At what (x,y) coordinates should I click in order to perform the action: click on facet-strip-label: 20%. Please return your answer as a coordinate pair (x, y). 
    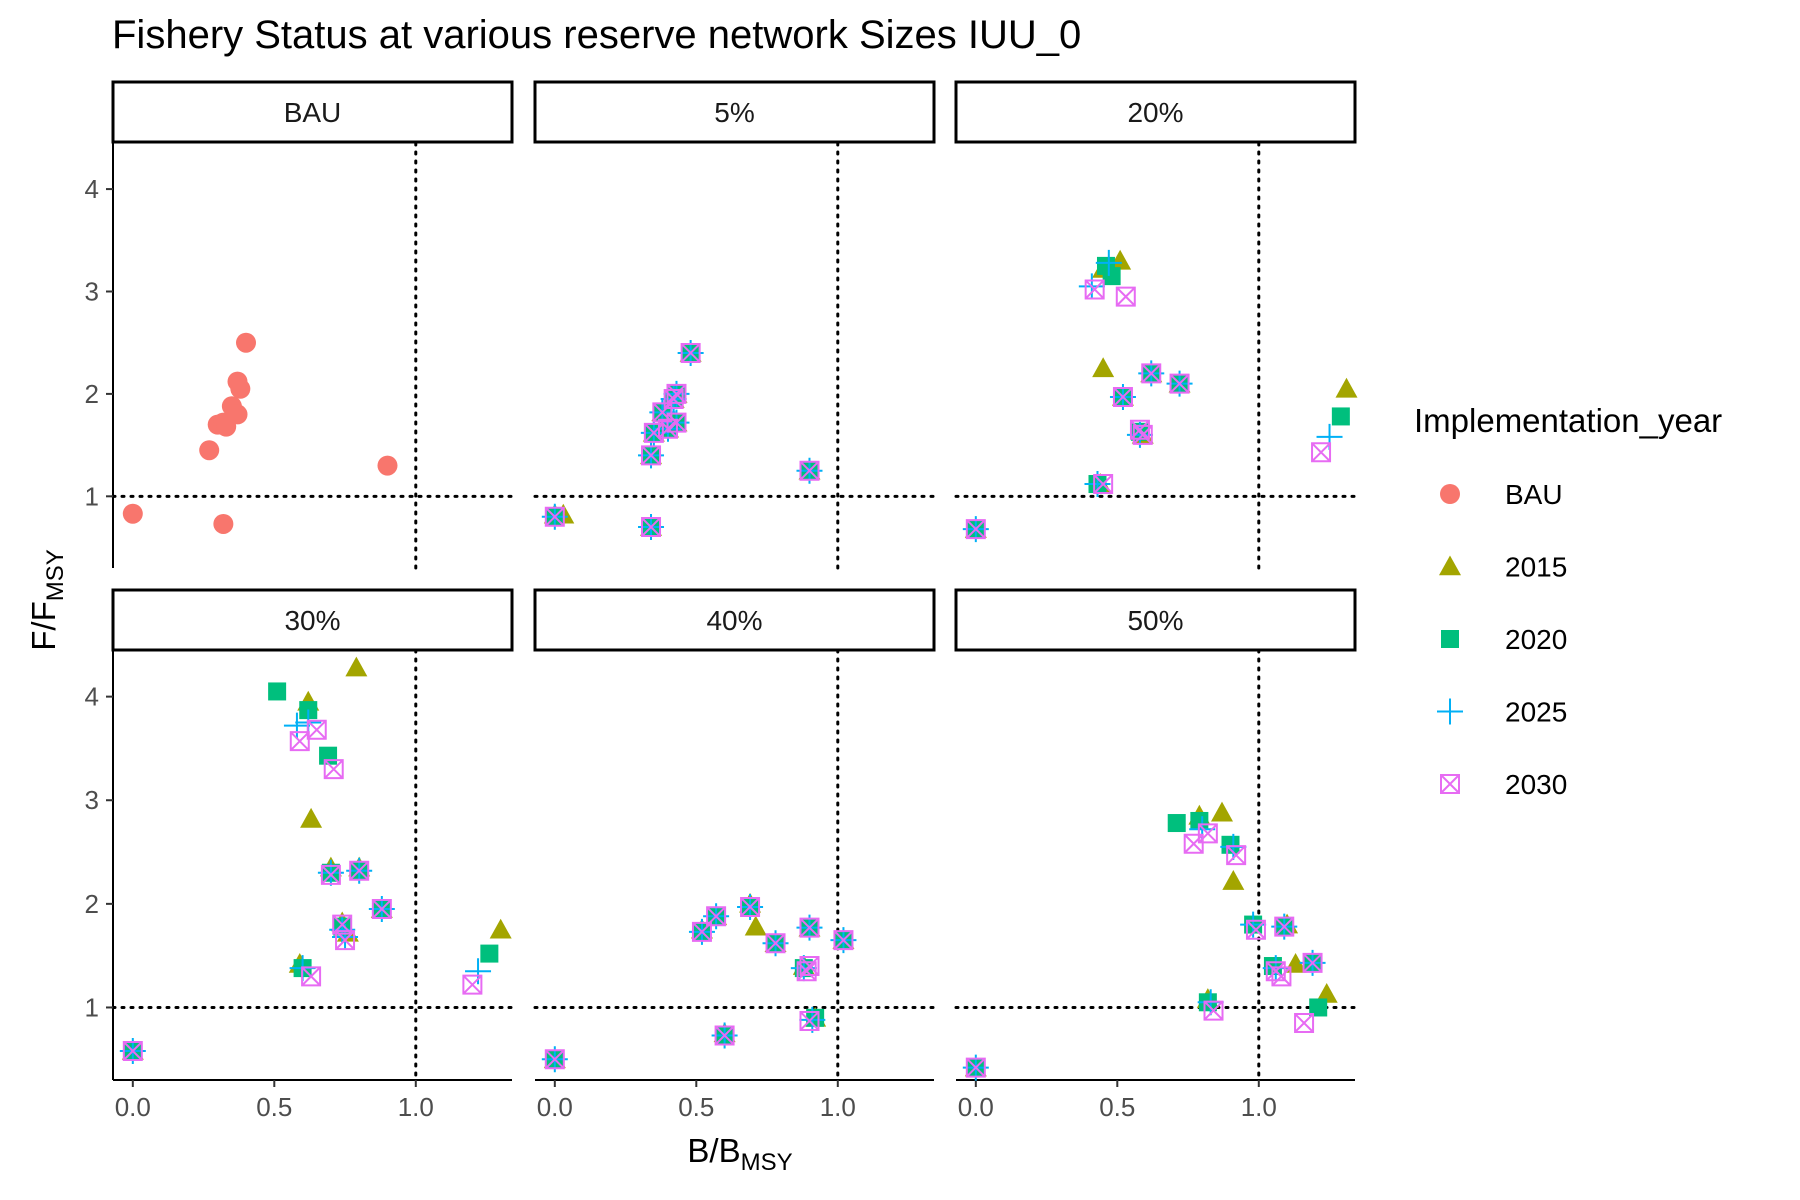
    Looking at the image, I should click on (1155, 112).